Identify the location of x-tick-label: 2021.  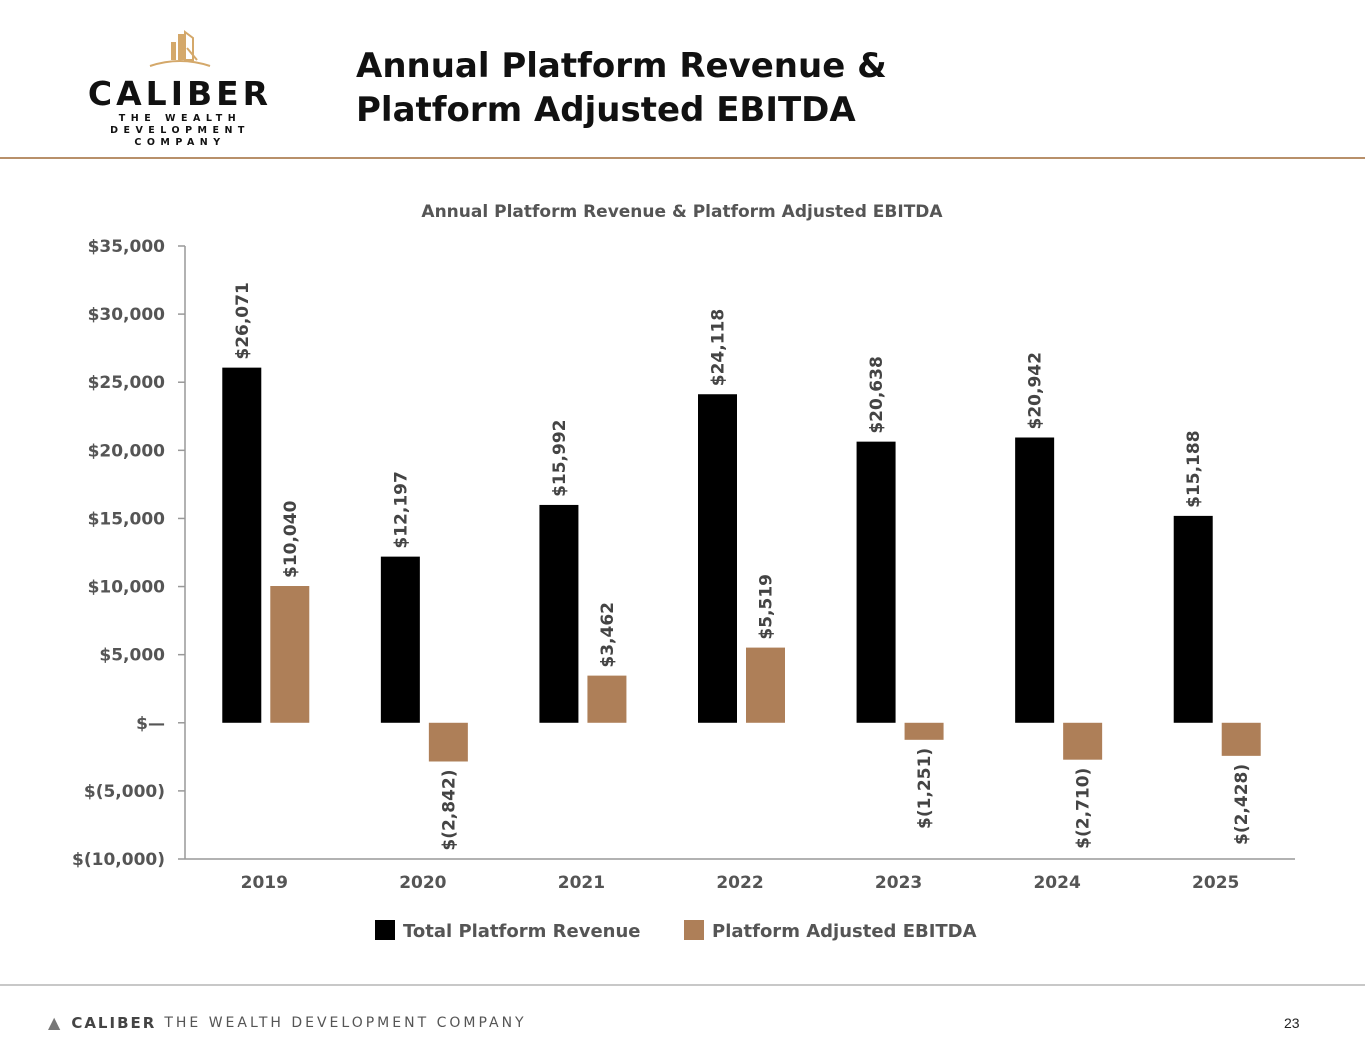
(581, 883).